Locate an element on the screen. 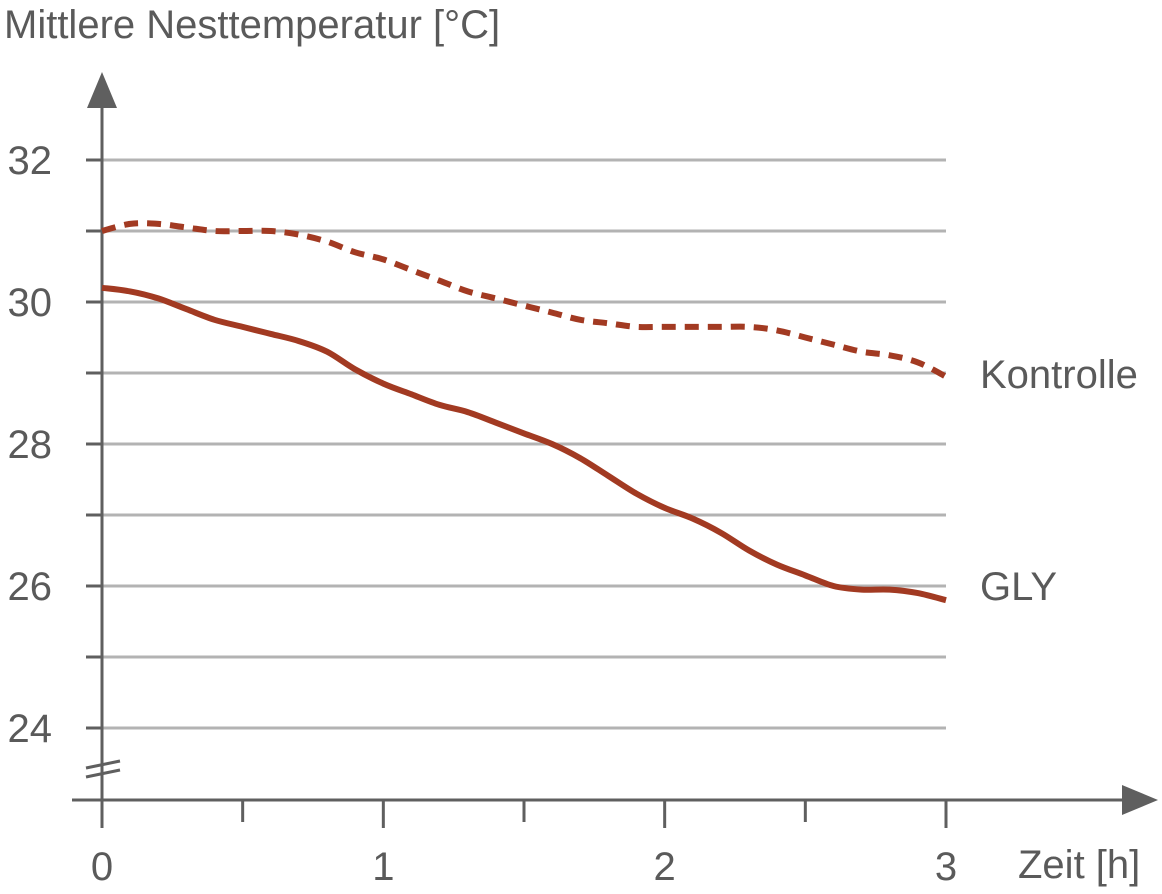 The image size is (1162, 894). y-tick-label-24: 24 is located at coordinates (30, 729).